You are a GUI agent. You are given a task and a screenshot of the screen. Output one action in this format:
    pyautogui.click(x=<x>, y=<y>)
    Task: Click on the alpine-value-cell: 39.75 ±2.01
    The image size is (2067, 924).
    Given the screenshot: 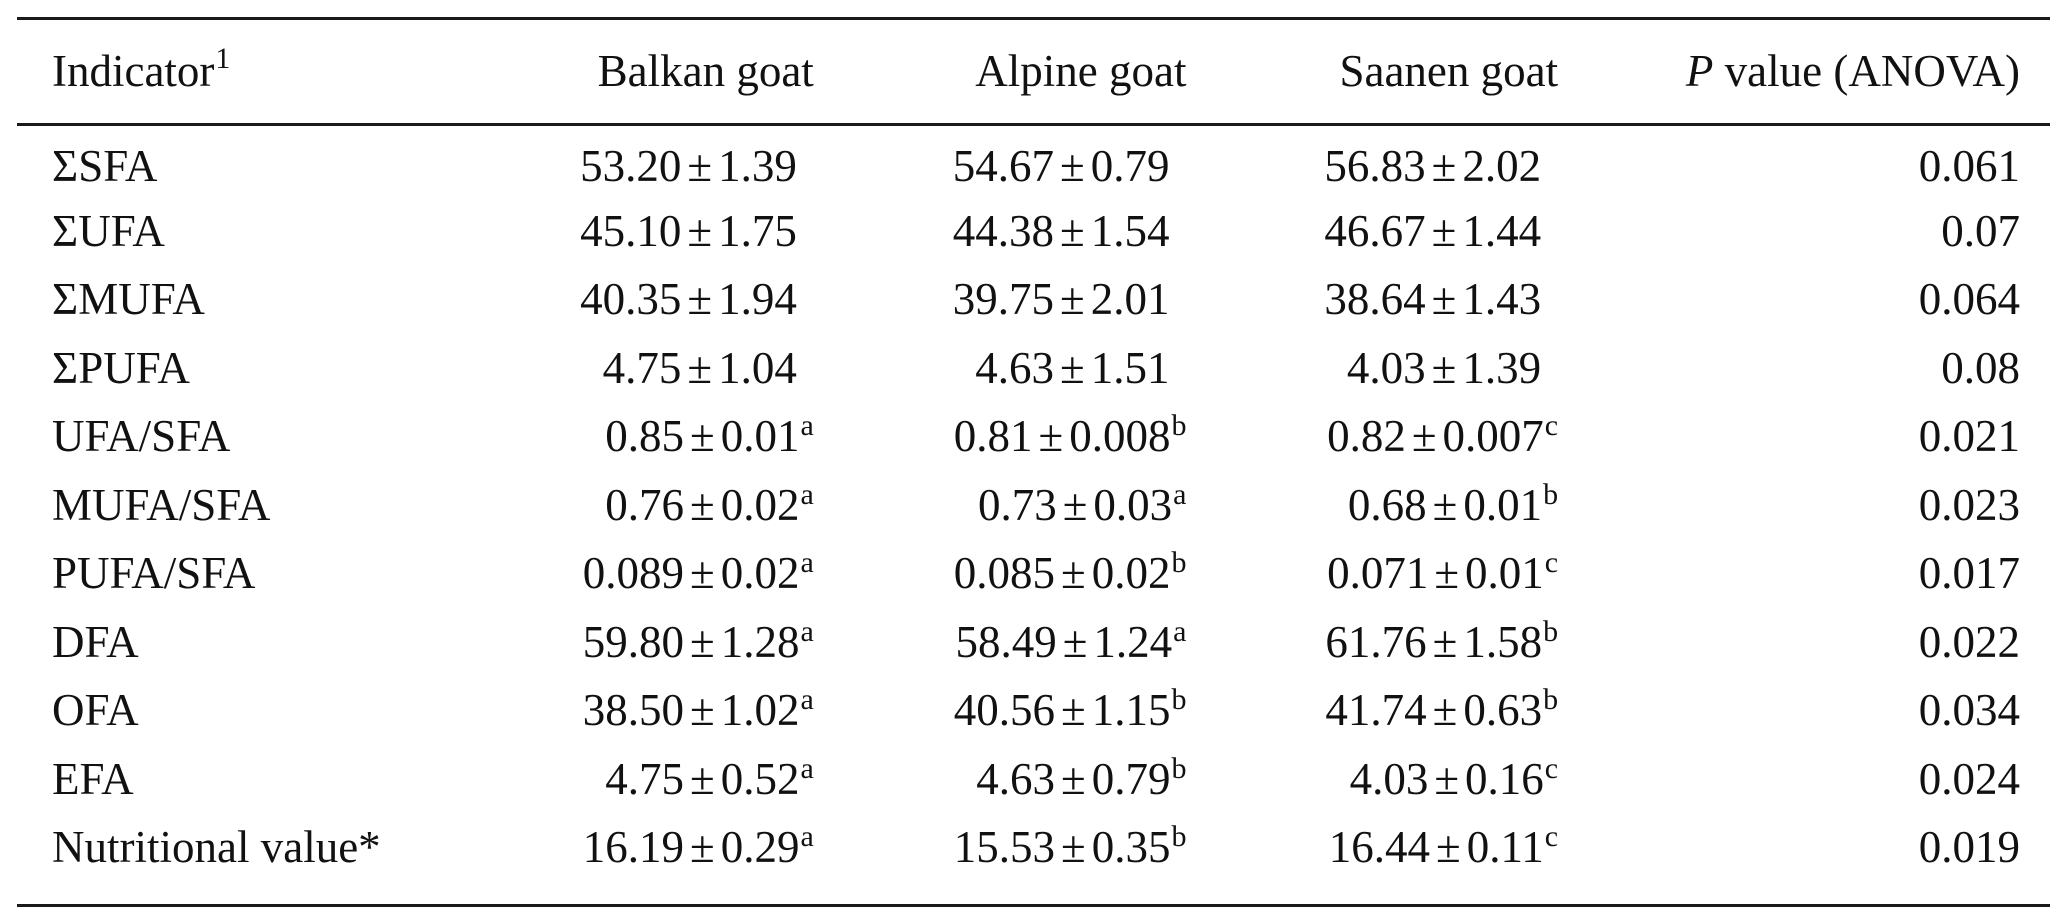 What is the action you would take?
    pyautogui.click(x=1000, y=300)
    